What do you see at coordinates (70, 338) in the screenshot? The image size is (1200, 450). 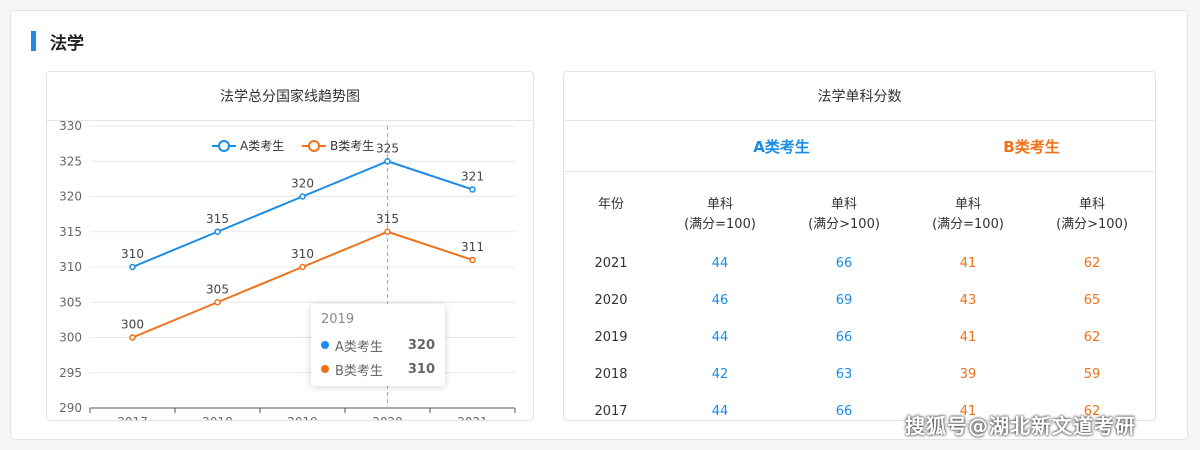 I see `y-tick-label-2: 300` at bounding box center [70, 338].